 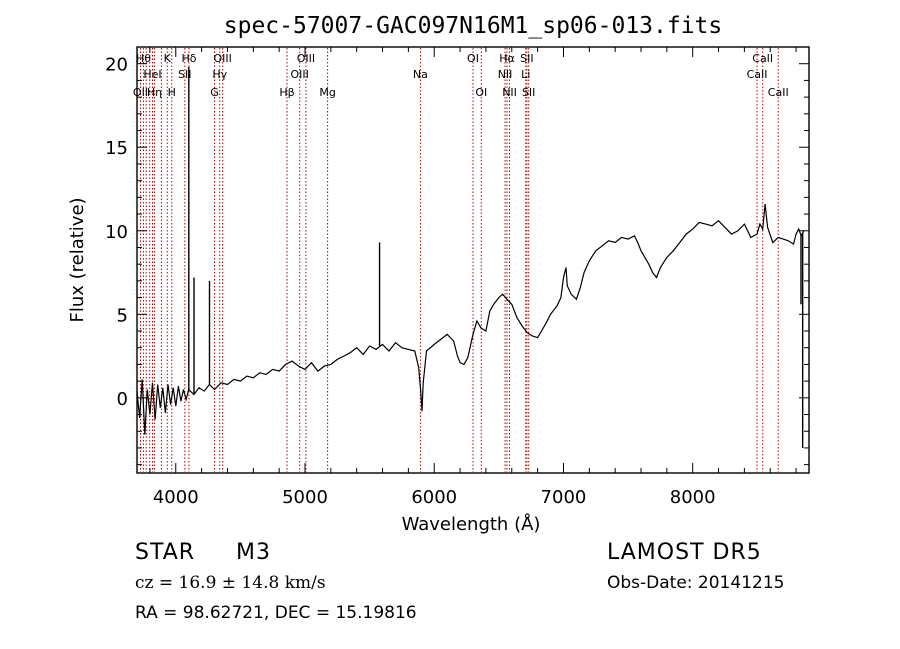 I want to click on line-marker-label: Hβ, so click(x=286, y=92).